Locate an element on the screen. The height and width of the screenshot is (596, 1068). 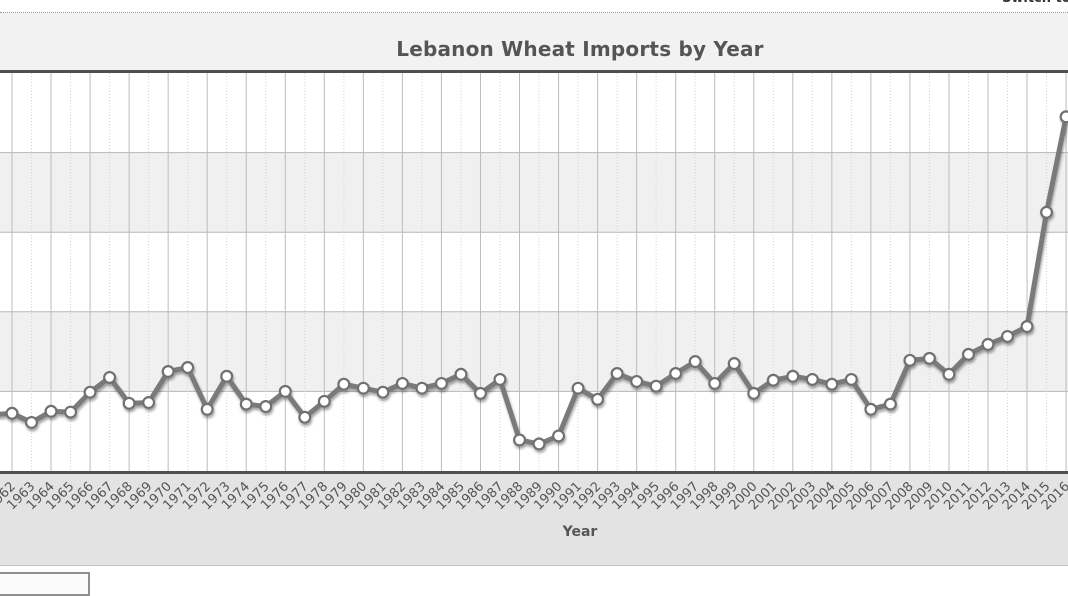
chart-title: Lebanon Wheat Imports by Year is located at coordinates (580, 49).